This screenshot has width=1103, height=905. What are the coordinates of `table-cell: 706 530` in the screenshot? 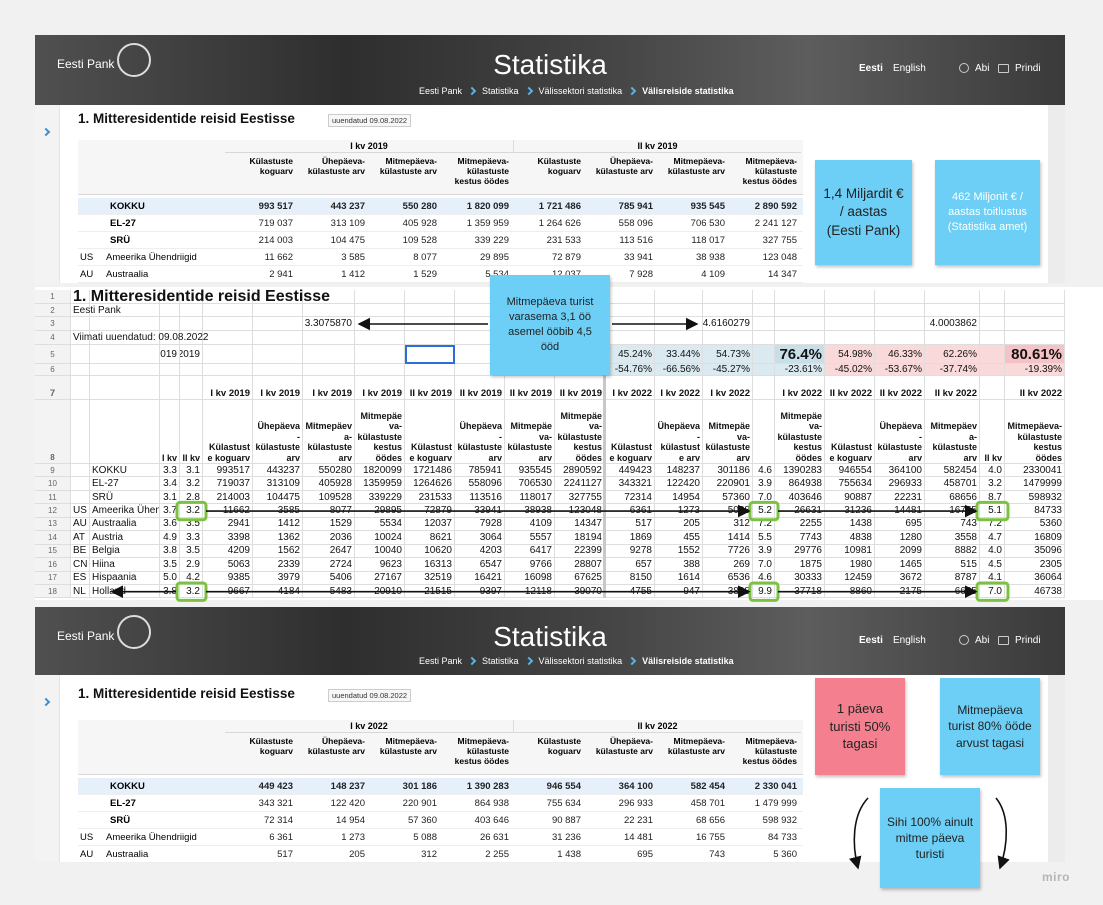 It's located at (707, 223).